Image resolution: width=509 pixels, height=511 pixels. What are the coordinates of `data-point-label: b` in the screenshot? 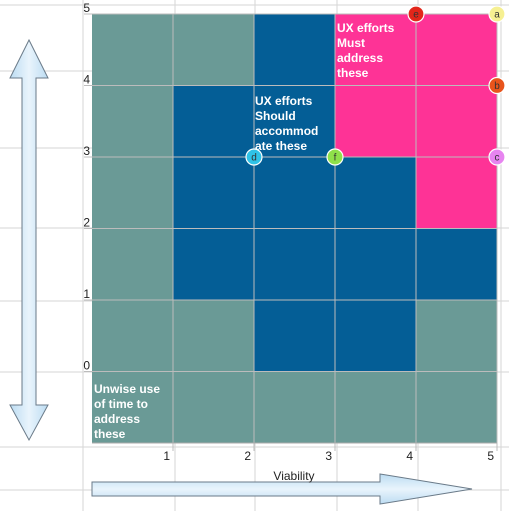 It's located at (497, 86).